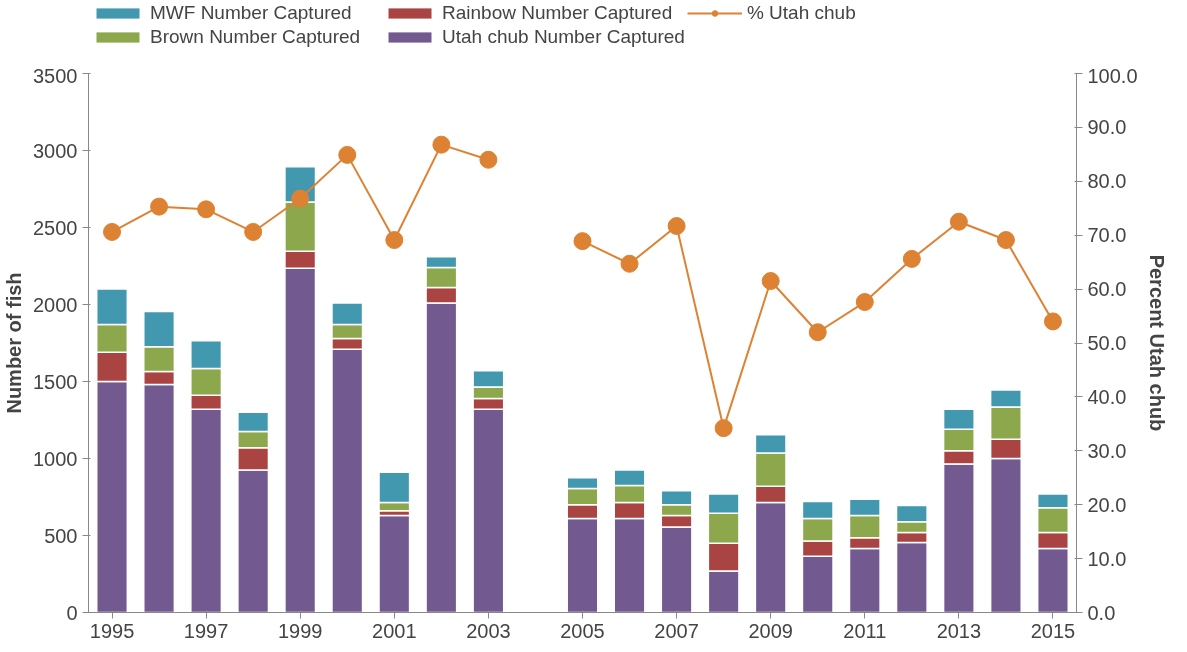  I want to click on legend-label: Utah chub Number Captured, so click(563, 37).